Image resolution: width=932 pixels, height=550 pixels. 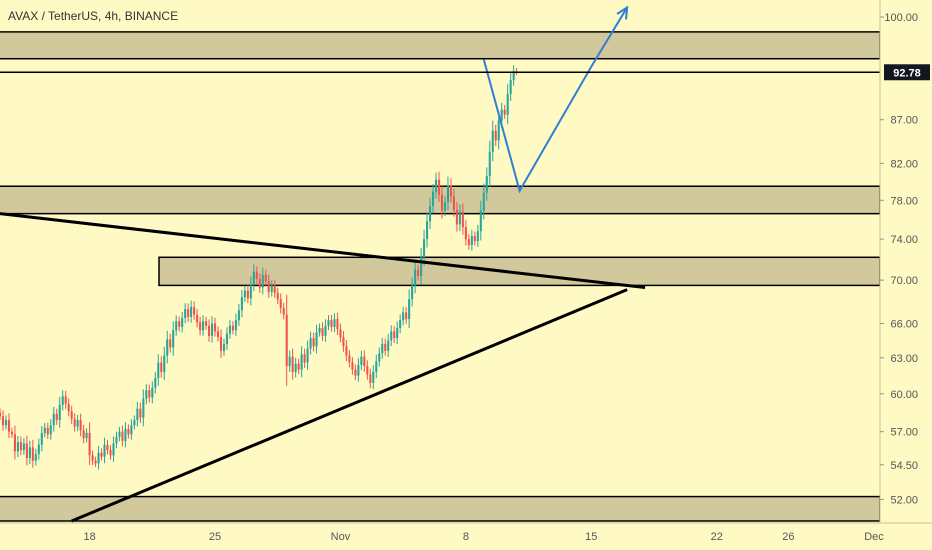 I want to click on time-axis-background, so click(x=466, y=536).